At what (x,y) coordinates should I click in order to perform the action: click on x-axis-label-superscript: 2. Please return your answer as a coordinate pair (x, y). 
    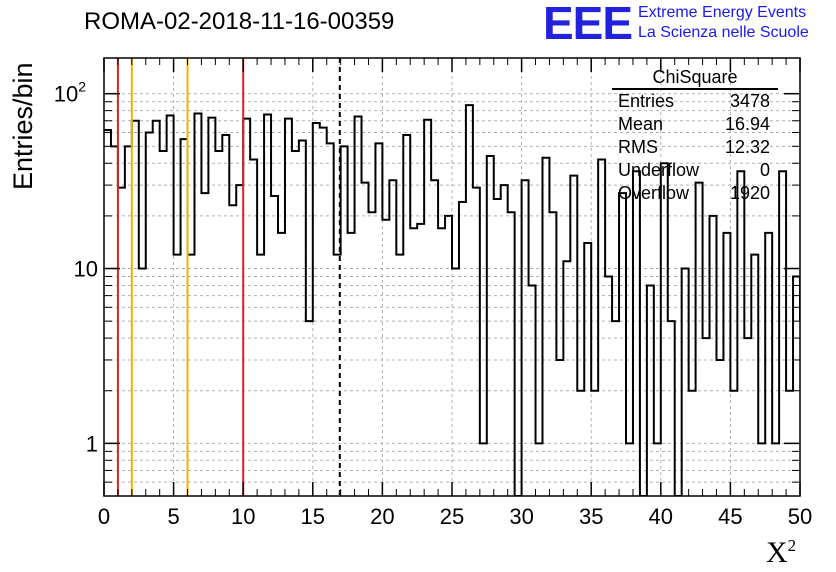
    Looking at the image, I should click on (792, 545).